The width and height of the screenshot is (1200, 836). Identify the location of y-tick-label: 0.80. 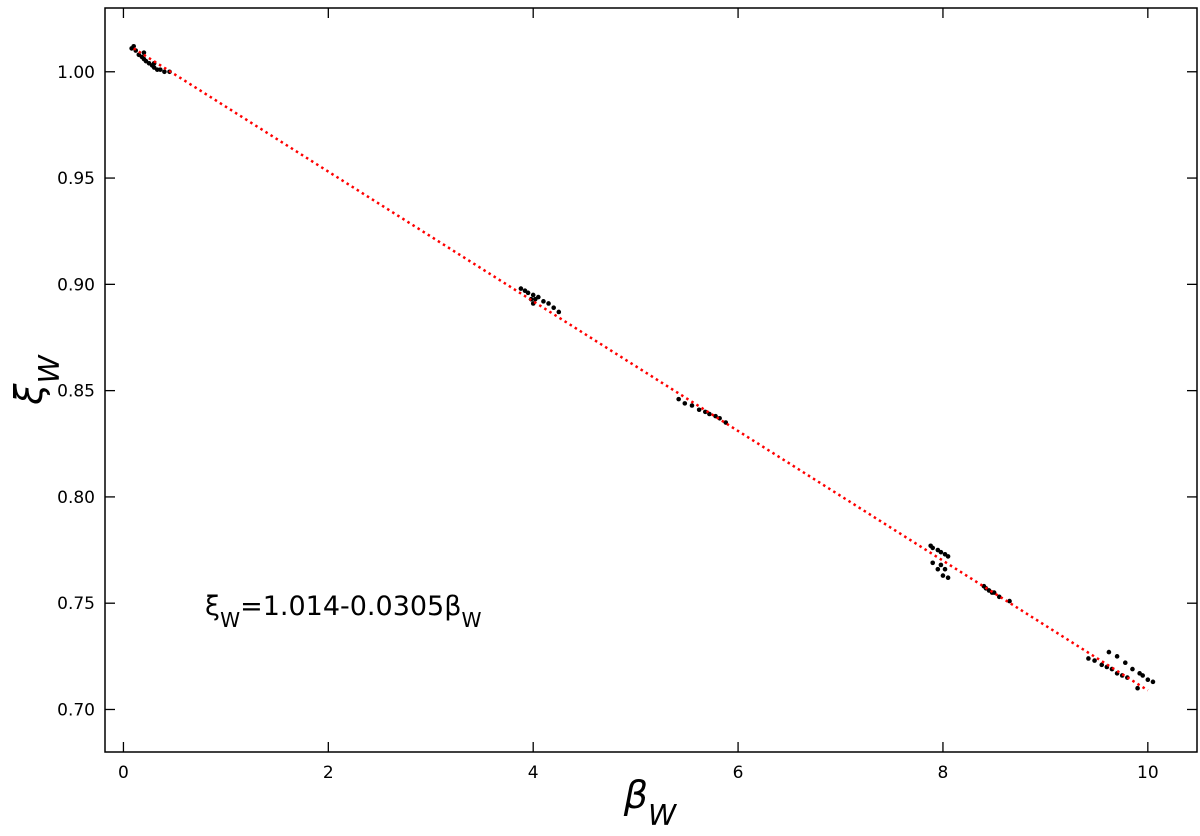
(76, 498).